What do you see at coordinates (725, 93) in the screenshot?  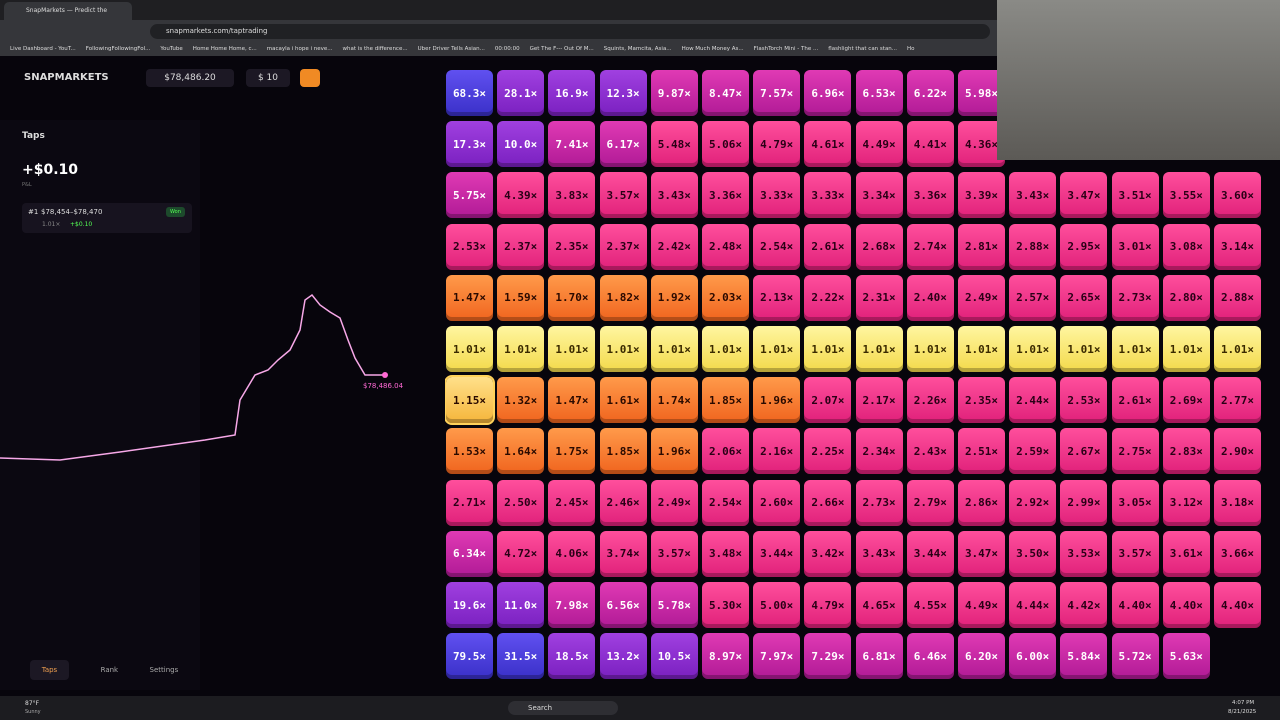 I see `grid-cell: 8.47×` at bounding box center [725, 93].